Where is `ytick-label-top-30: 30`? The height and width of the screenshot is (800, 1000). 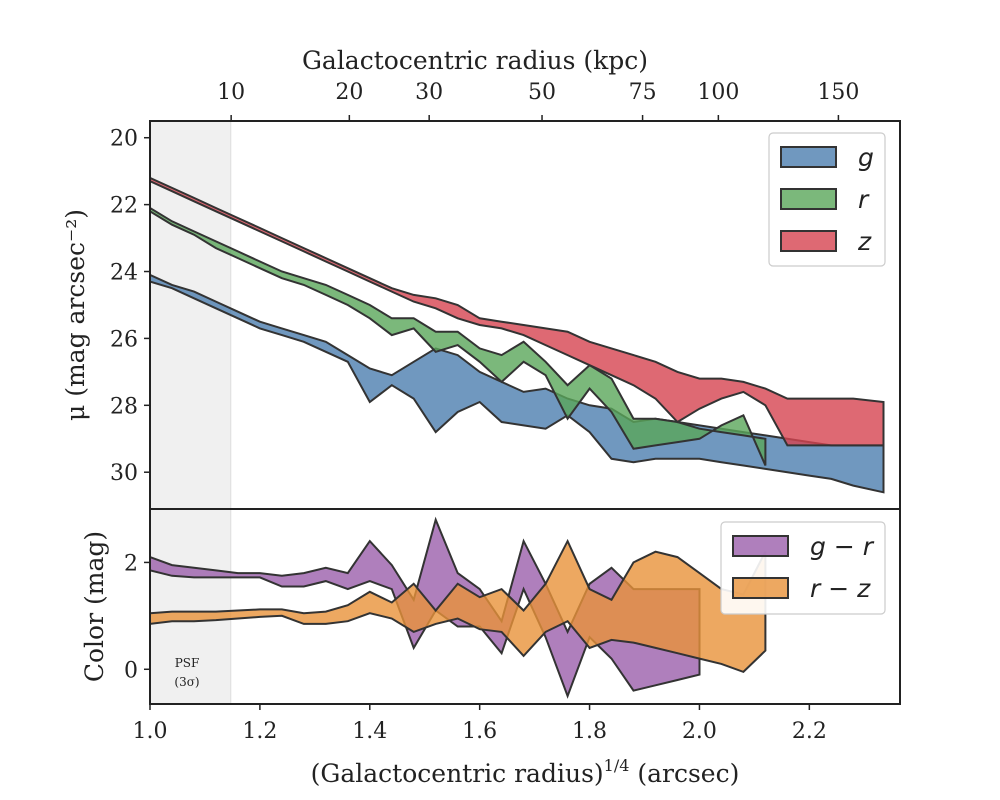 ytick-label-top-30: 30 is located at coordinates (124, 473).